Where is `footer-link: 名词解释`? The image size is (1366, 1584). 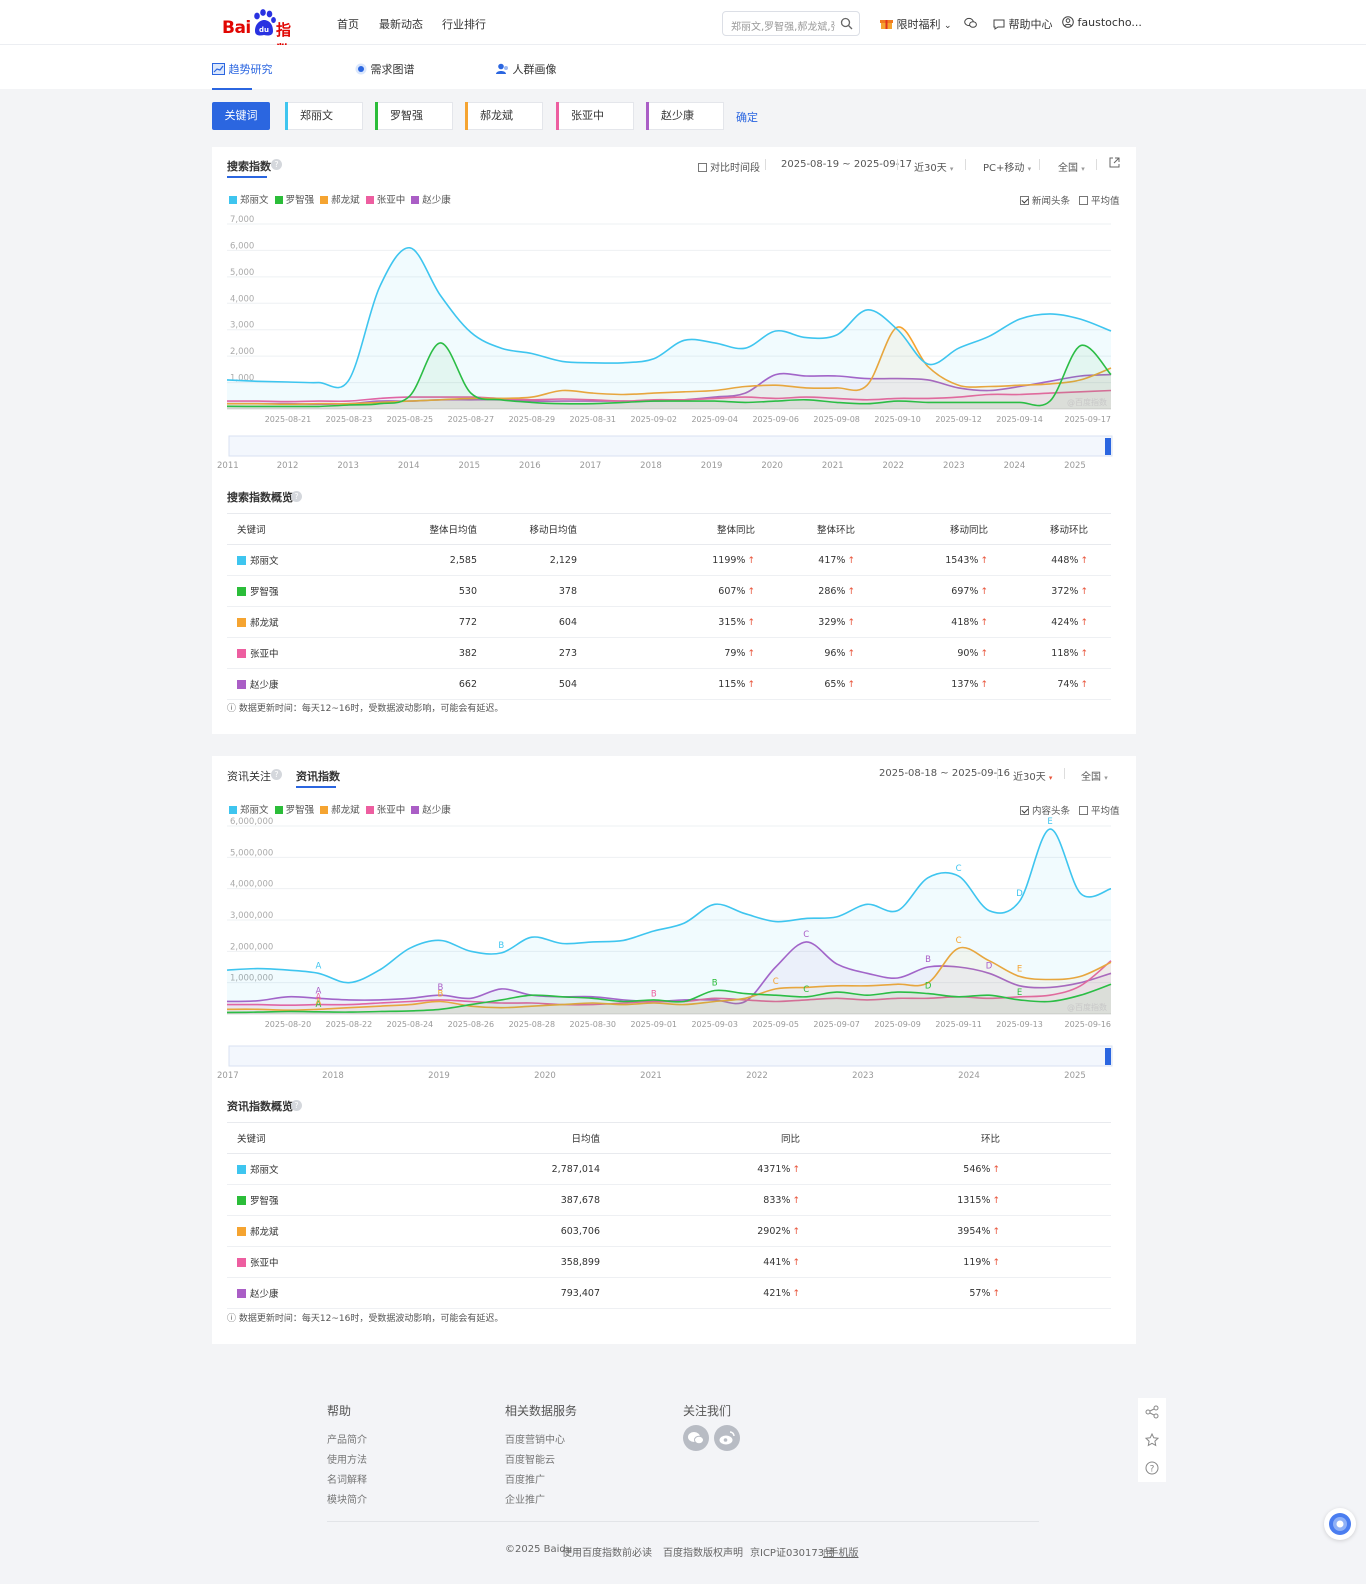 footer-link: 名词解释 is located at coordinates (347, 1480).